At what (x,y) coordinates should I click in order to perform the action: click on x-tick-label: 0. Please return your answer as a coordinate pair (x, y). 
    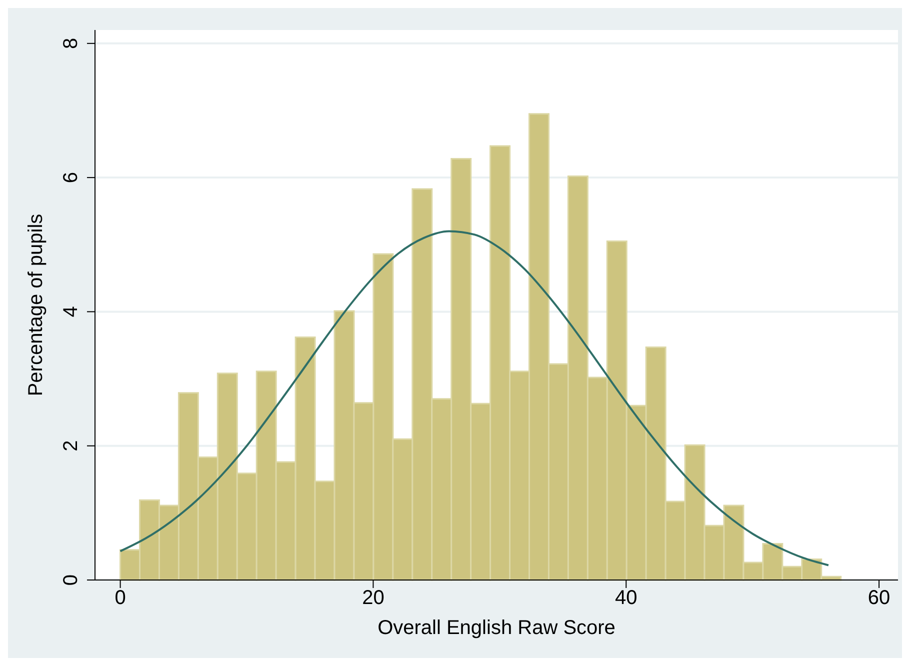
    Looking at the image, I should click on (120, 598).